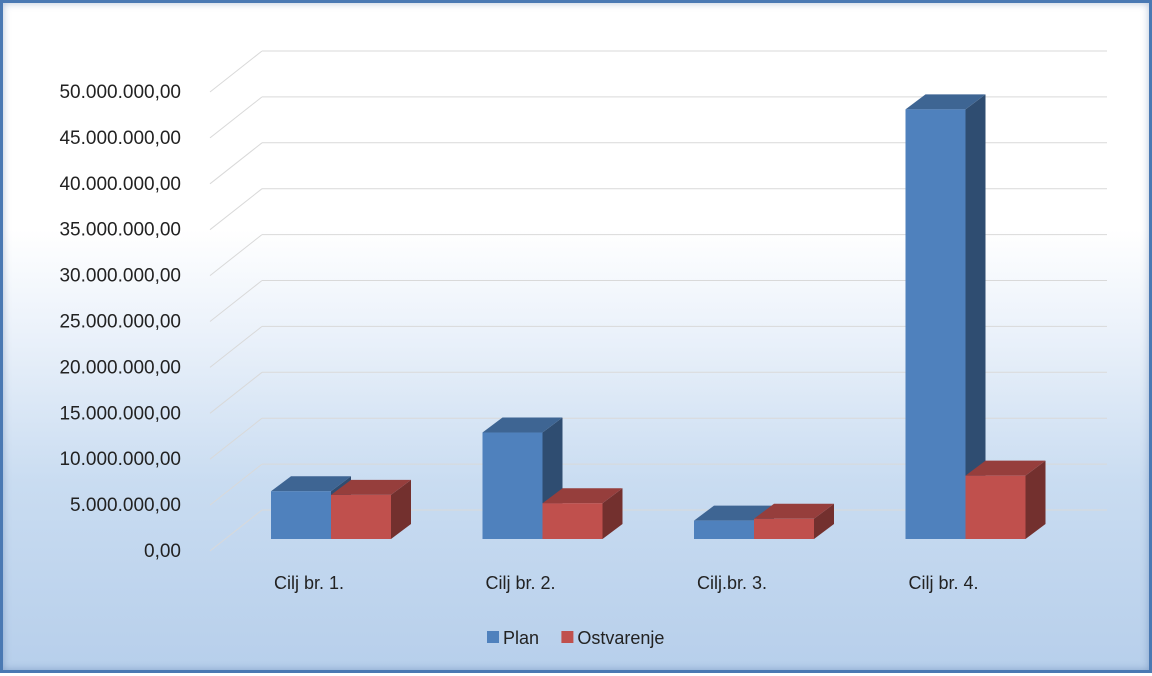 The image size is (1152, 676). Describe the element at coordinates (120, 367) in the screenshot. I see `y-tick-label: 20.000.000,00` at that location.